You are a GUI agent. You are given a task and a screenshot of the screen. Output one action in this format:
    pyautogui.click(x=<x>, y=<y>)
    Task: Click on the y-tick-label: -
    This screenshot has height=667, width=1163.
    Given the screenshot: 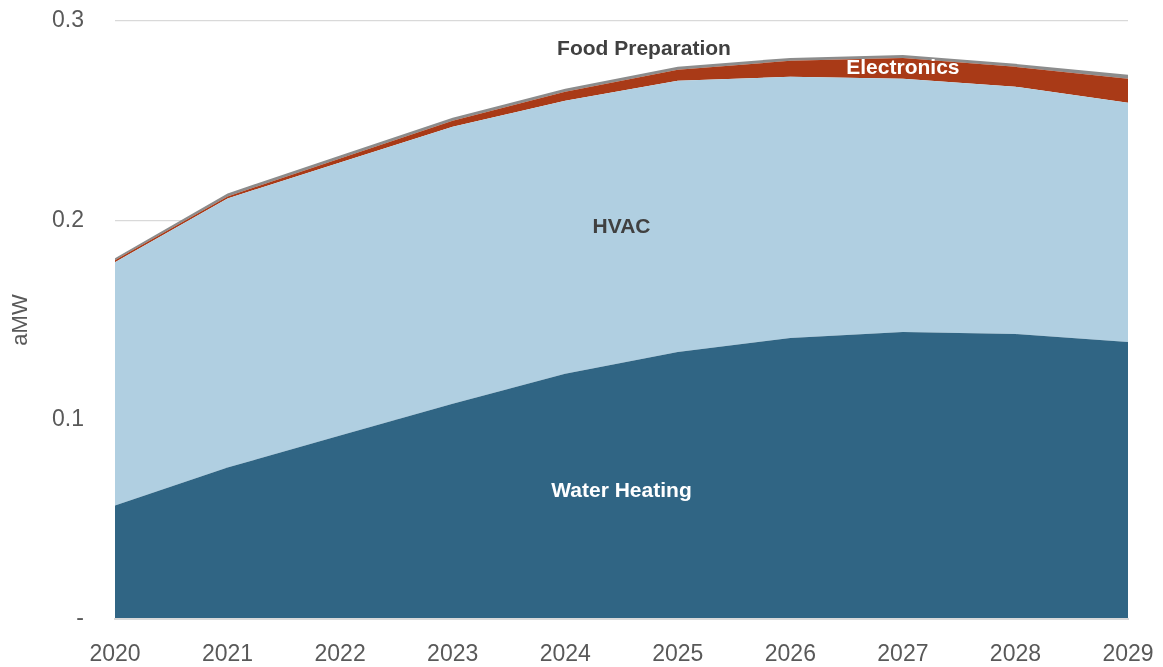 What is the action you would take?
    pyautogui.click(x=80, y=617)
    